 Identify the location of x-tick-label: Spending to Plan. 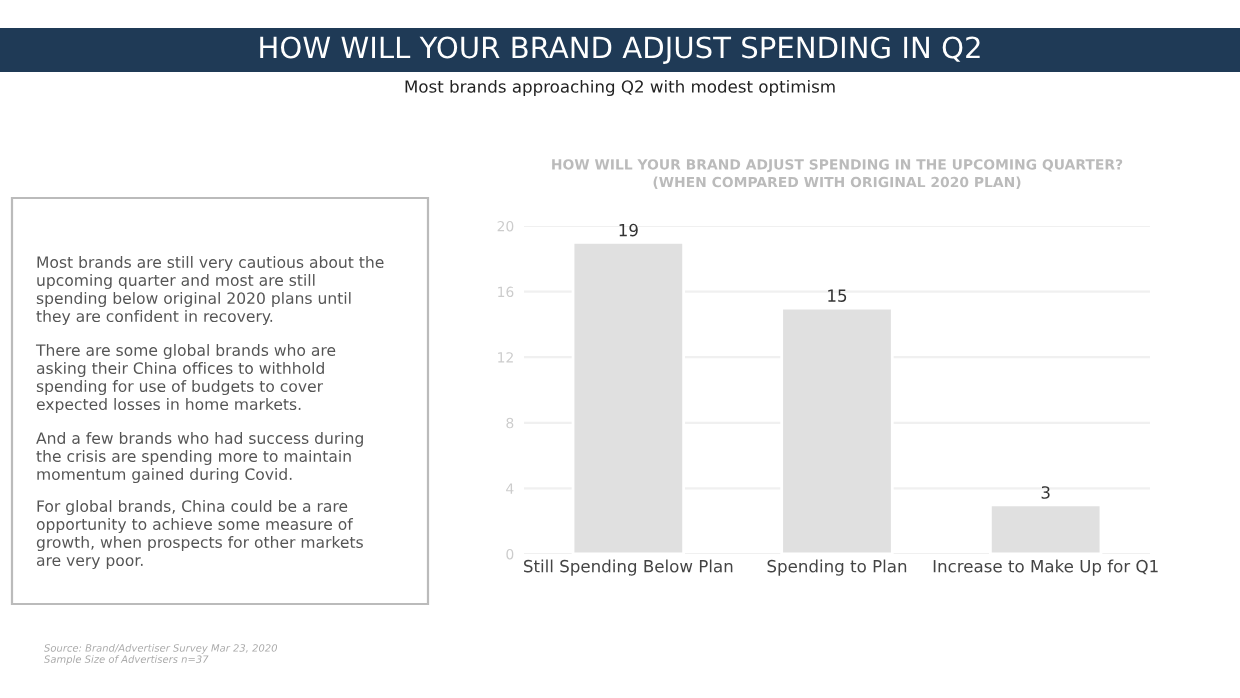
(837, 567).